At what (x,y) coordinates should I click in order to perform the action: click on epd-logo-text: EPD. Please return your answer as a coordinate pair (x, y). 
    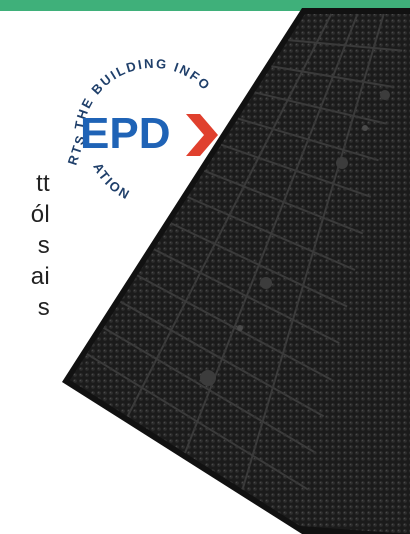
    Looking at the image, I should click on (125, 133).